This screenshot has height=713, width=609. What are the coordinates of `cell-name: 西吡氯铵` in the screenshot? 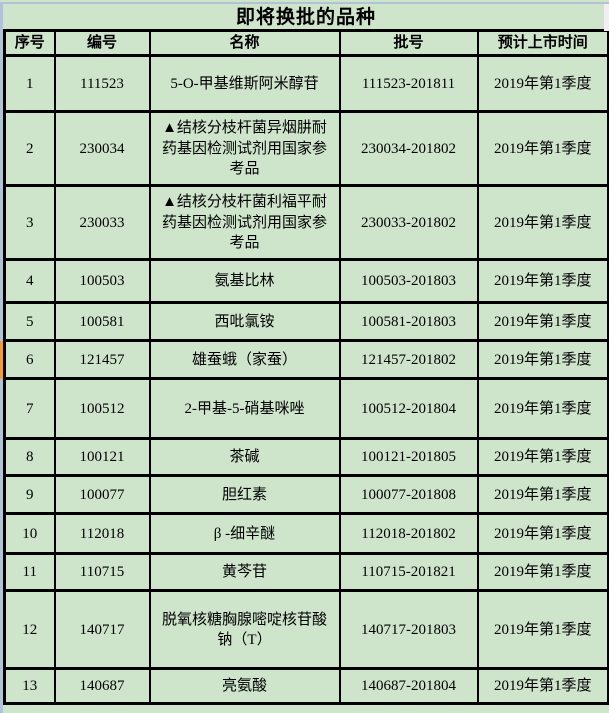 It's located at (244, 322).